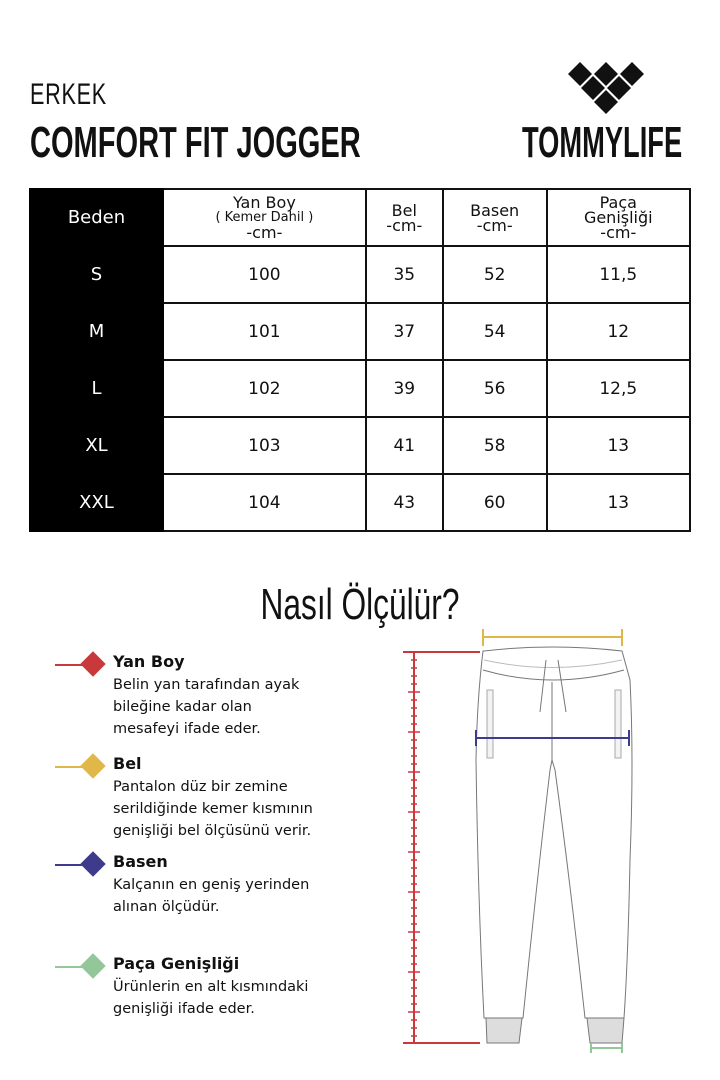  What do you see at coordinates (494, 217) in the screenshot?
I see `header-basen: Basen -cm-` at bounding box center [494, 217].